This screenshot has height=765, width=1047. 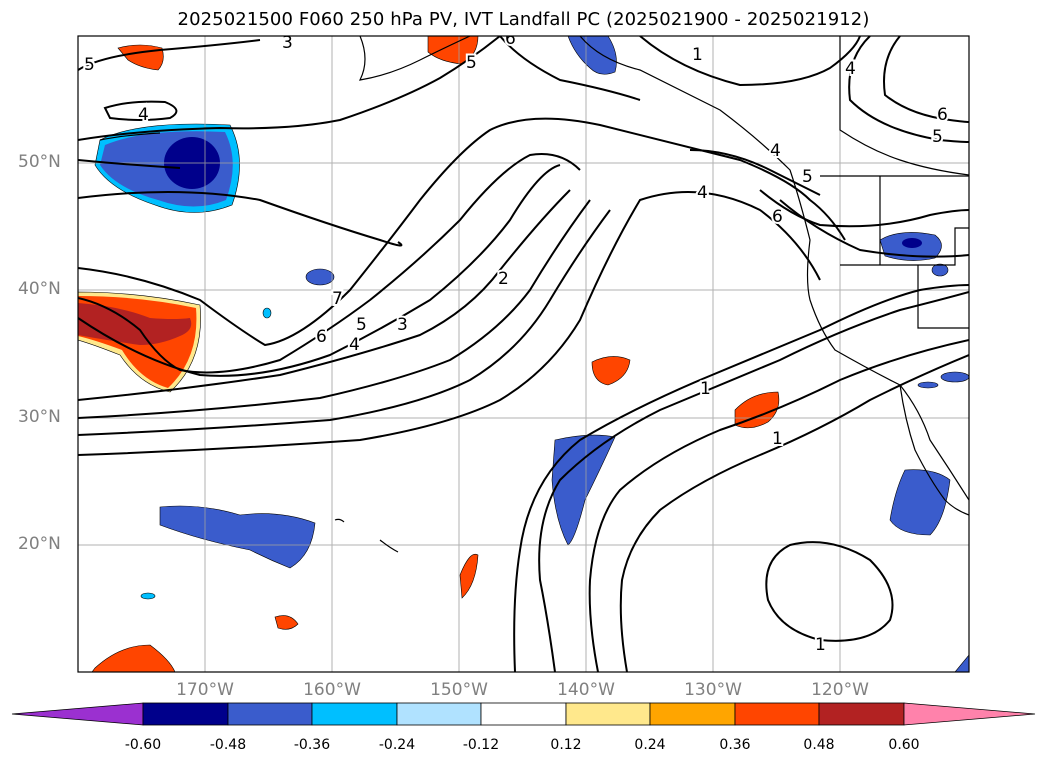 I want to click on lon-label: 160°W, so click(x=332, y=690).